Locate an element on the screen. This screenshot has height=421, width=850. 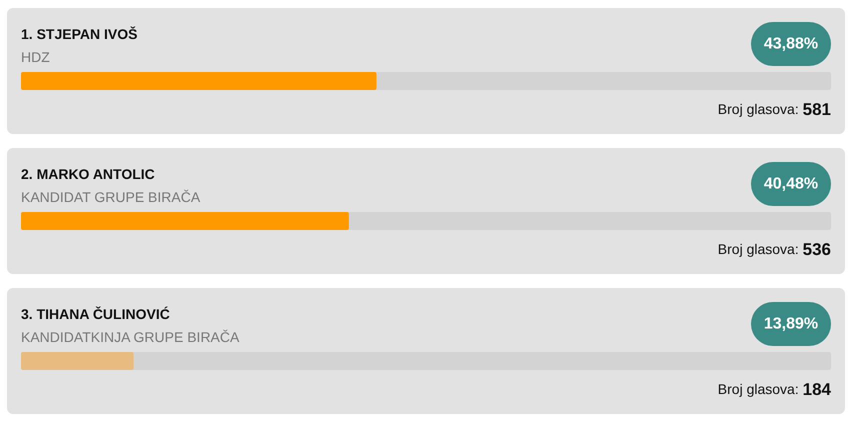
annotation: KANDIDAT GRUPE BIRAČA is located at coordinates (111, 197).